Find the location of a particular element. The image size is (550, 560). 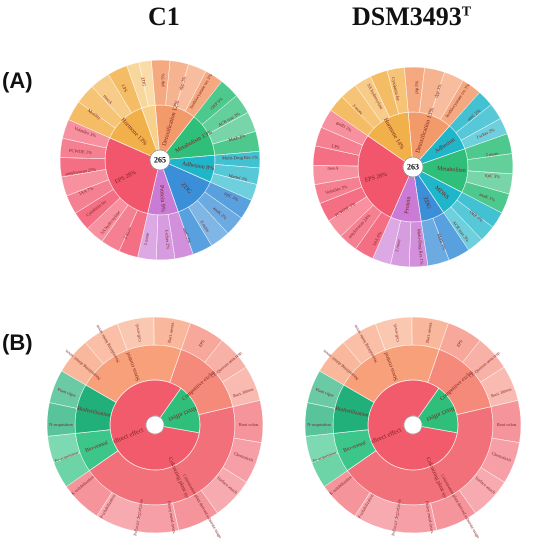

a-dsm-center-count: 263 is located at coordinates (413, 166).